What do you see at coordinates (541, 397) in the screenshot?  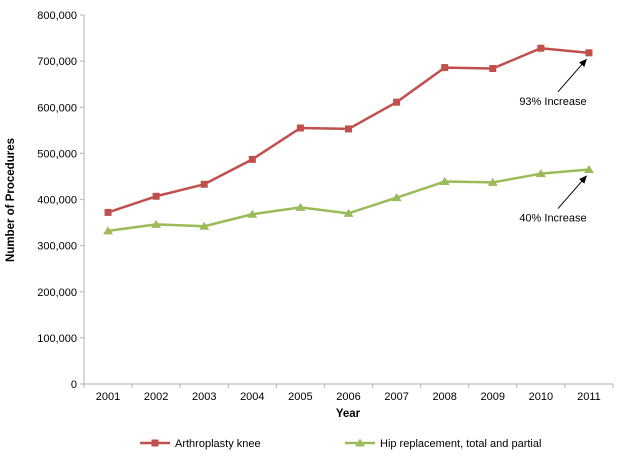 I see `x-tick-label: 2010` at bounding box center [541, 397].